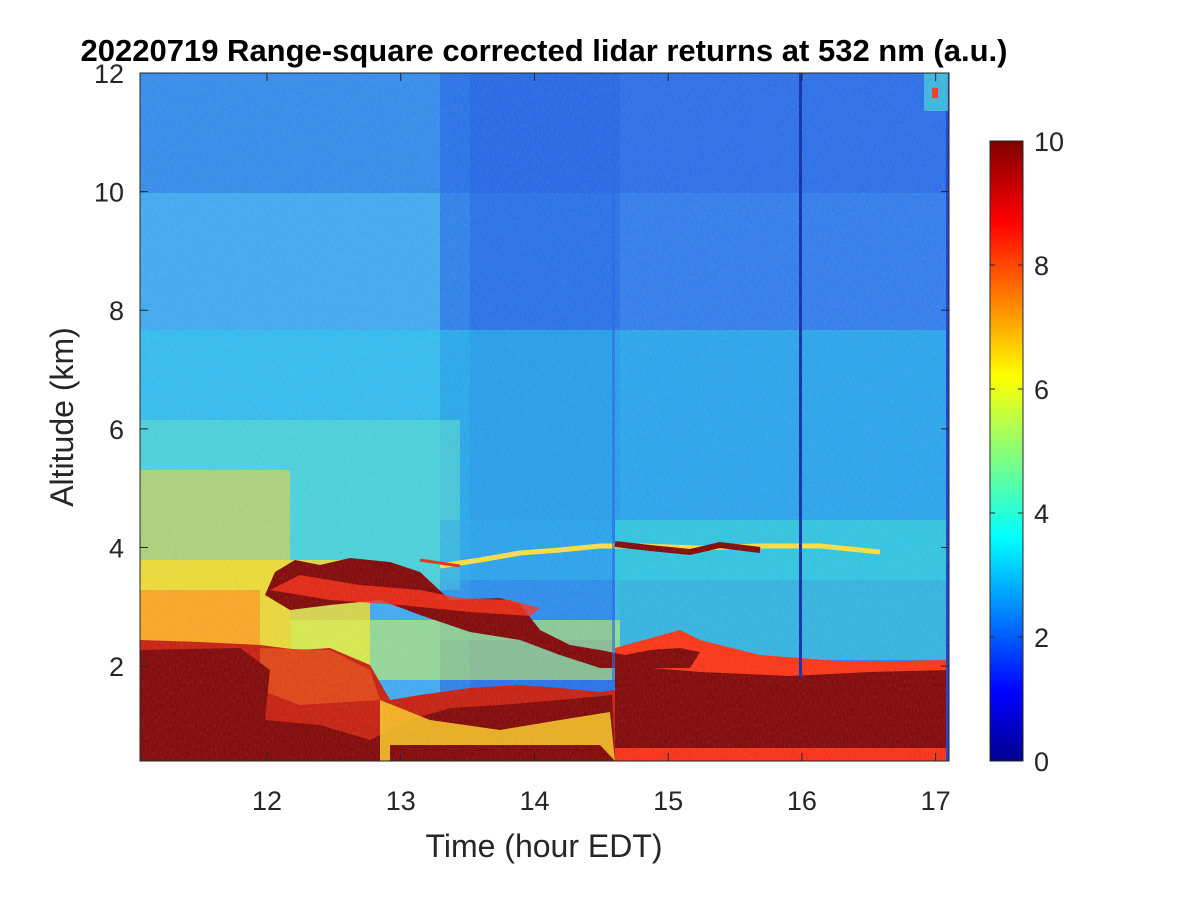 The height and width of the screenshot is (900, 1200). What do you see at coordinates (1049, 142) in the screenshot?
I see `colorbar-tick-label: 10` at bounding box center [1049, 142].